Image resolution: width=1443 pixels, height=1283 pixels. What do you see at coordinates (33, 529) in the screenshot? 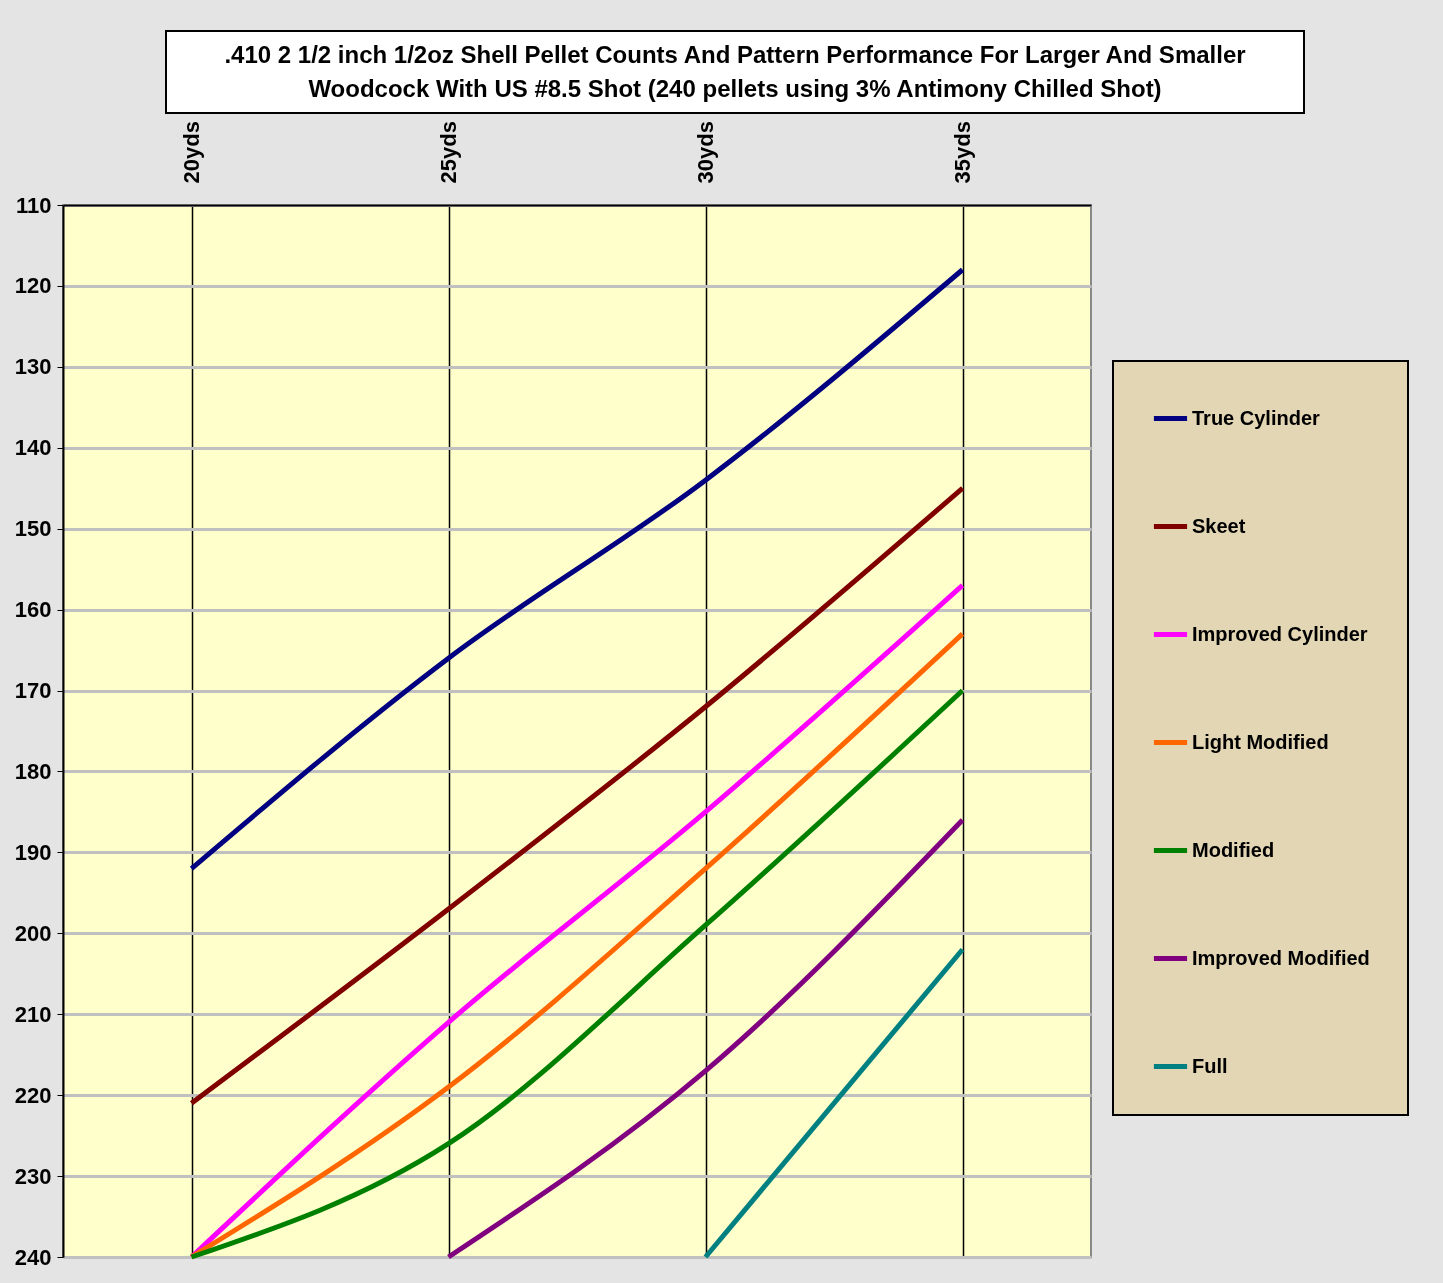
I see `y-tick-label: 150` at bounding box center [33, 529].